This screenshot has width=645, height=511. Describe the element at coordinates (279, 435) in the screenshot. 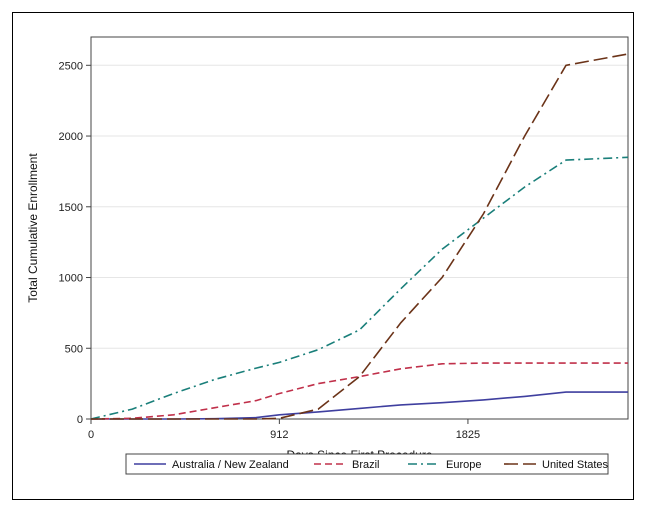

I see `x-tick-label: 912` at that location.